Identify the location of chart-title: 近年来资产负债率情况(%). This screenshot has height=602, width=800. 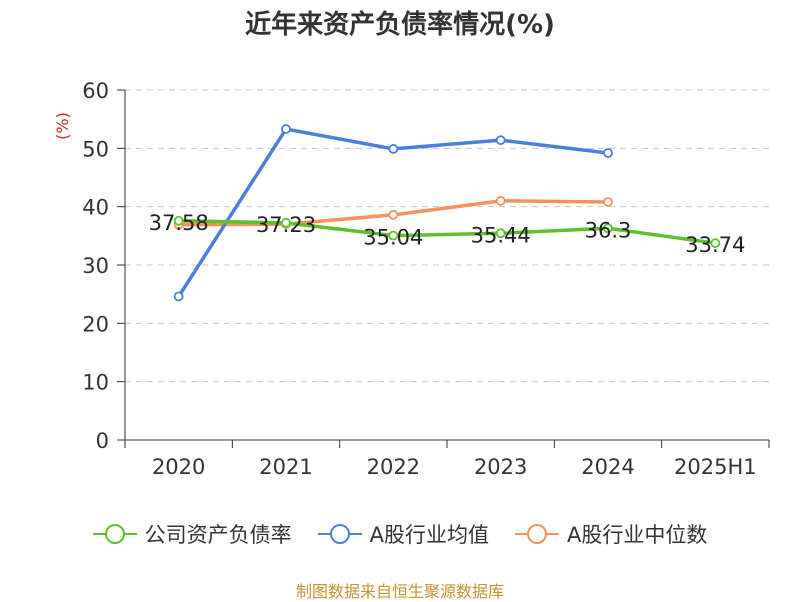
(400, 25).